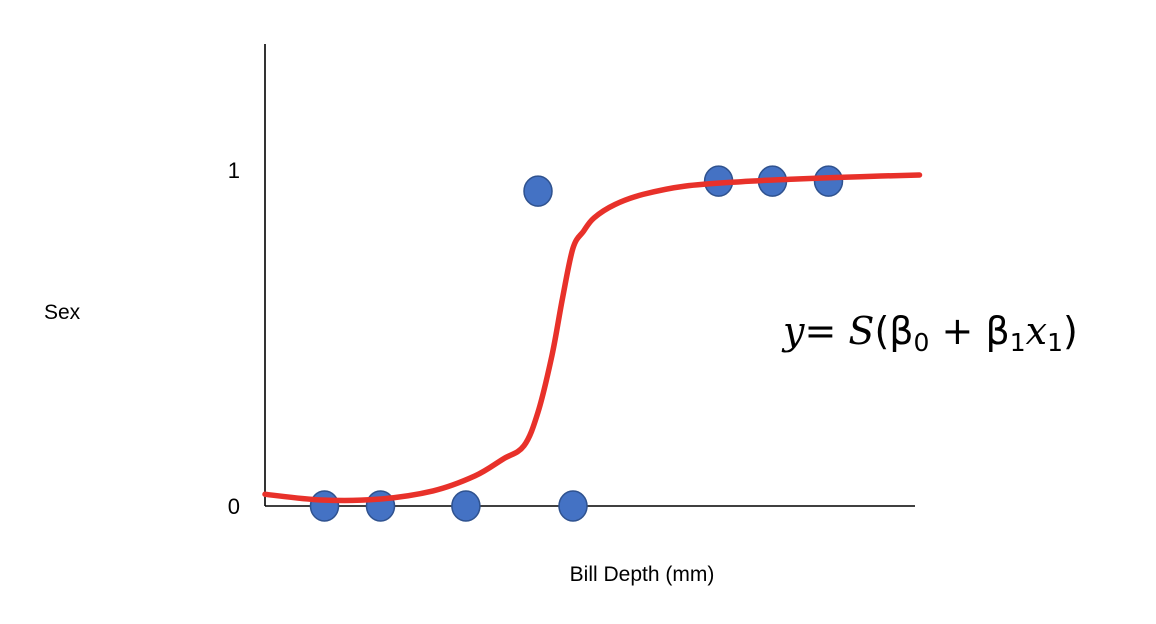 The image size is (1156, 624). Describe the element at coordinates (234, 170) in the screenshot. I see `y-tick-label-1: 1` at that location.